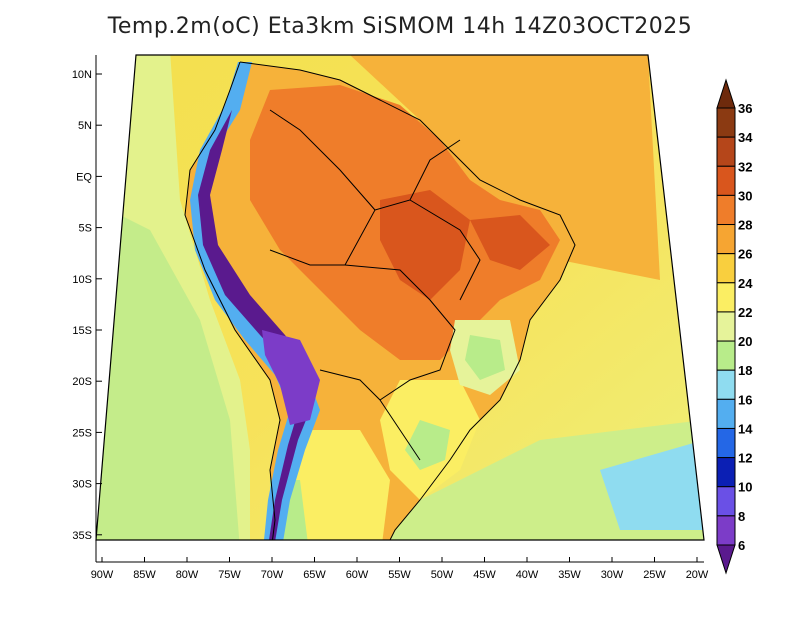 This screenshot has height=618, width=800. I want to click on x-tick-label: 75W, so click(229, 575).